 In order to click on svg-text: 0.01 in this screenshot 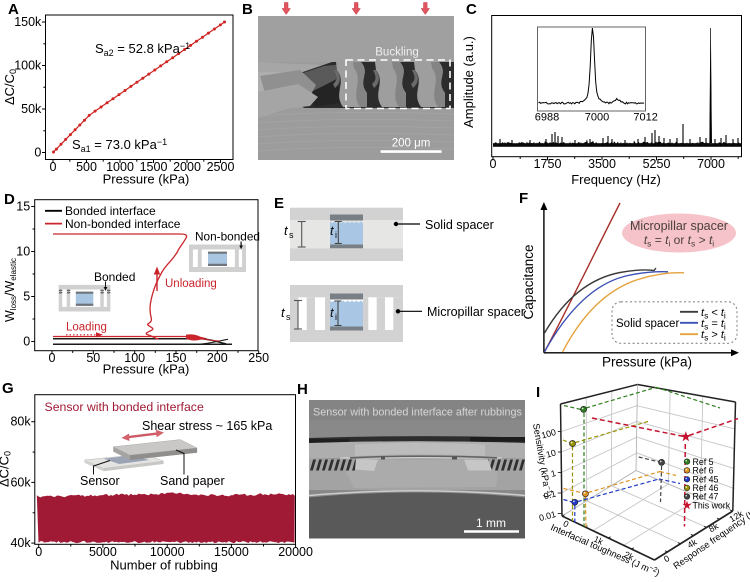, I will do `click(547, 516)`.